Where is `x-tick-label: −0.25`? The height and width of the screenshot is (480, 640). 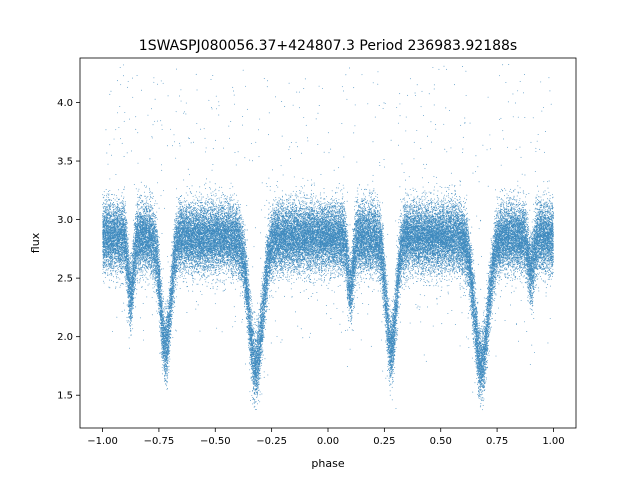
x-tick-label: −0.25 is located at coordinates (271, 441).